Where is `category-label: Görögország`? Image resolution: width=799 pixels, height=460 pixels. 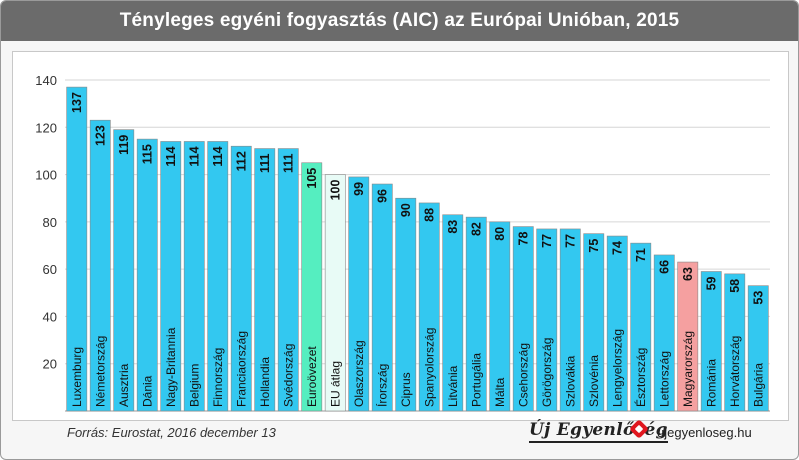 category-label: Görögország is located at coordinates (547, 372).